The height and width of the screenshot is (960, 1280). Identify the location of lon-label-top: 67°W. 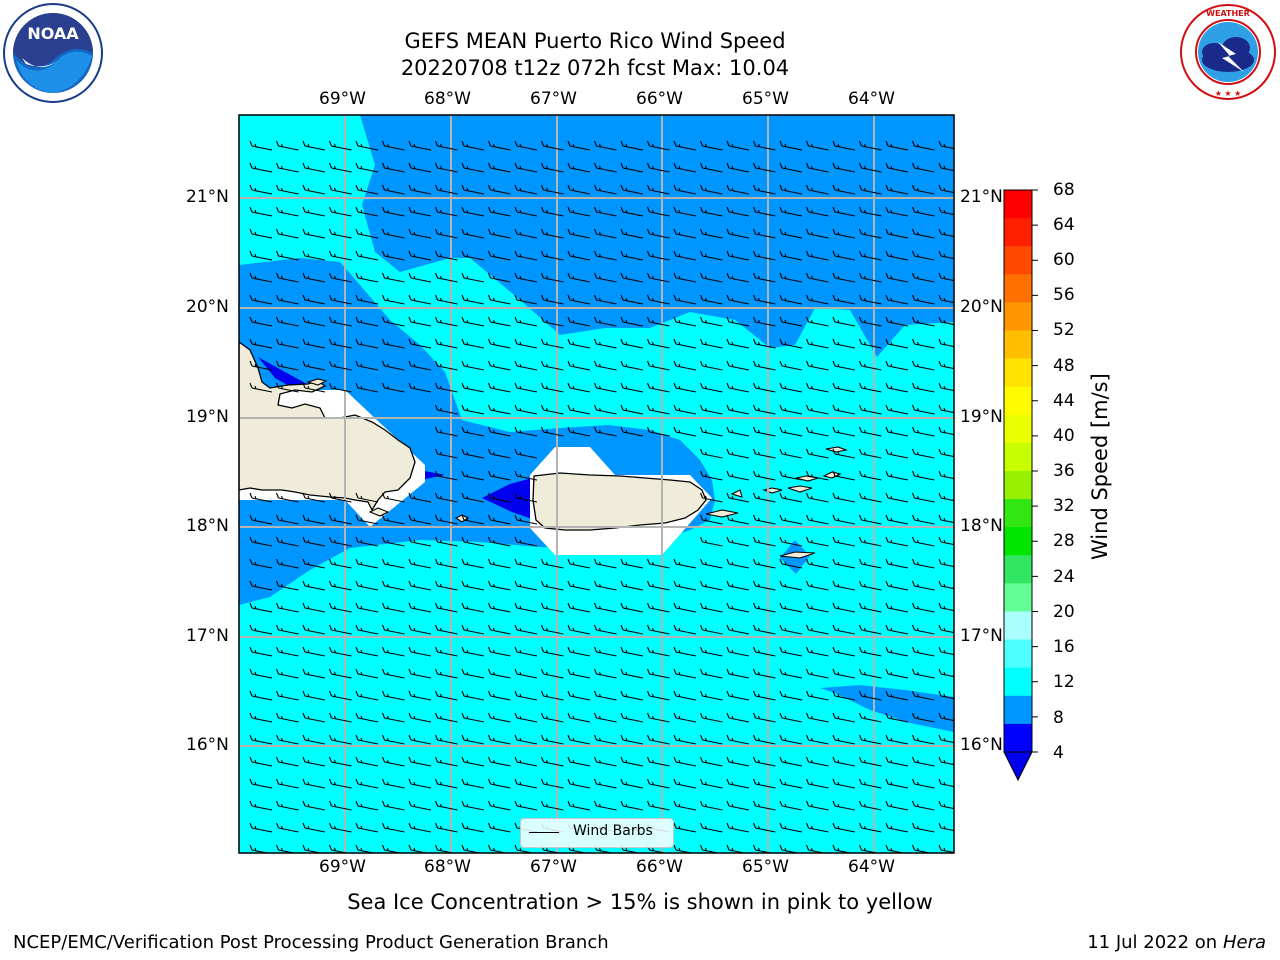
(553, 99).